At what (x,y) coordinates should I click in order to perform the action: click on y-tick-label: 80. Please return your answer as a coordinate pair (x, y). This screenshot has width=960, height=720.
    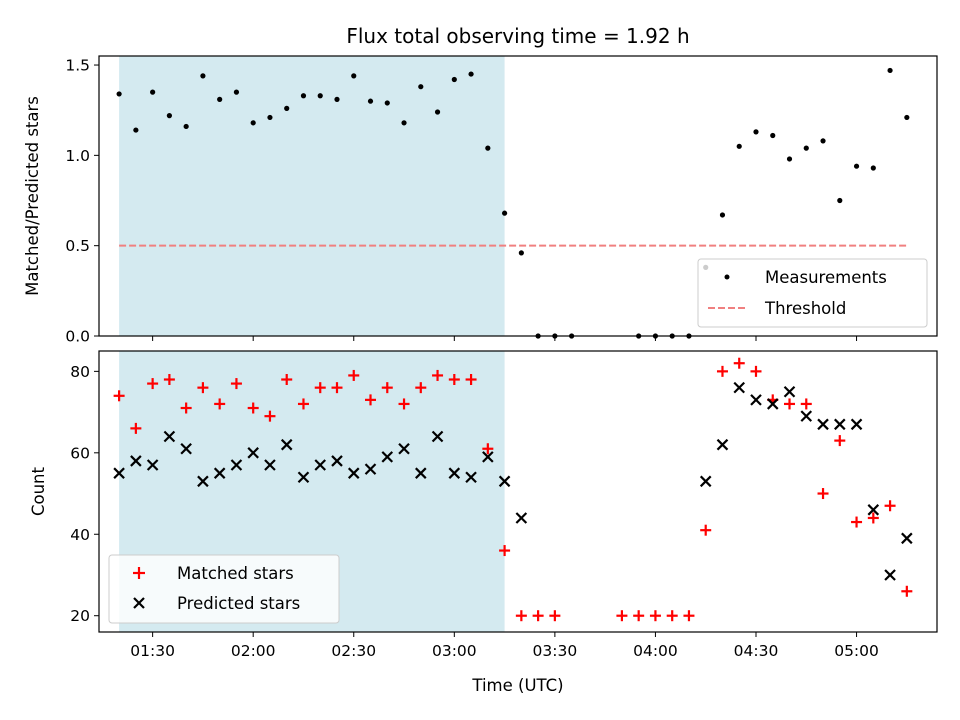
    Looking at the image, I should click on (80, 372).